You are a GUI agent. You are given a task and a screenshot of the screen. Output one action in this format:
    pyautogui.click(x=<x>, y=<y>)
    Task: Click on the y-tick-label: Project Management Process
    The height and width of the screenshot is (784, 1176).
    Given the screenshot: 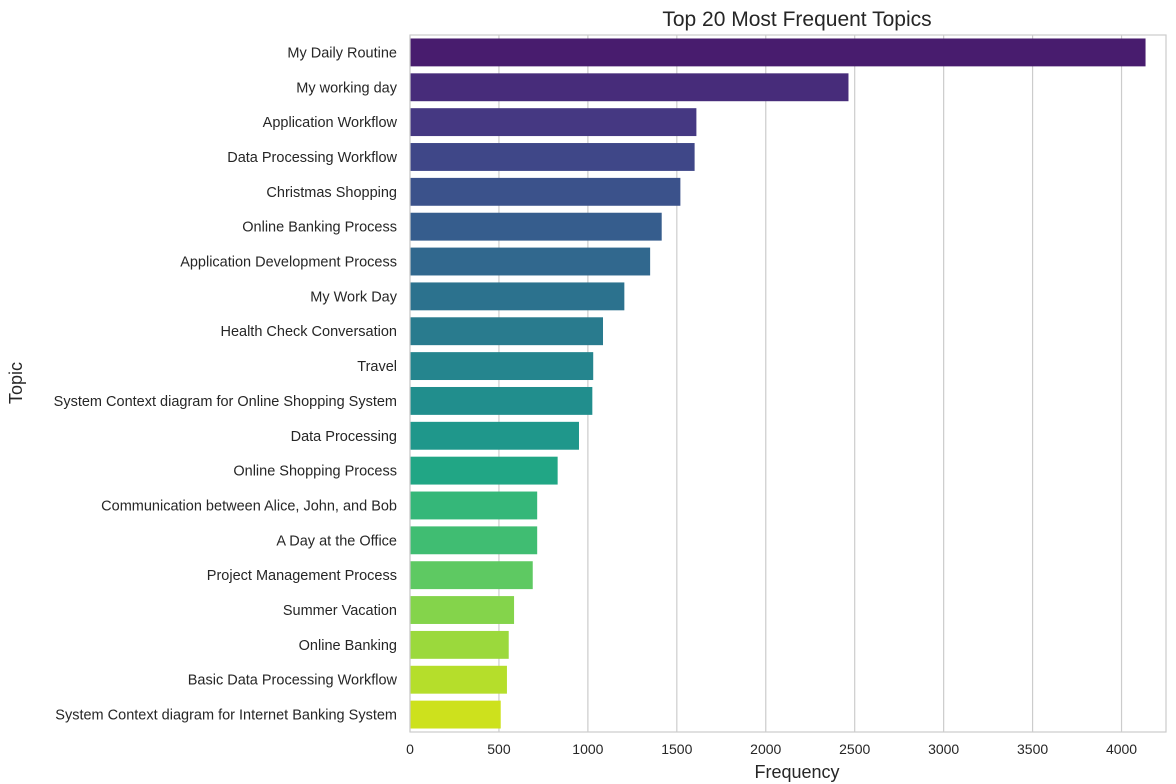 What is the action you would take?
    pyautogui.click(x=302, y=576)
    